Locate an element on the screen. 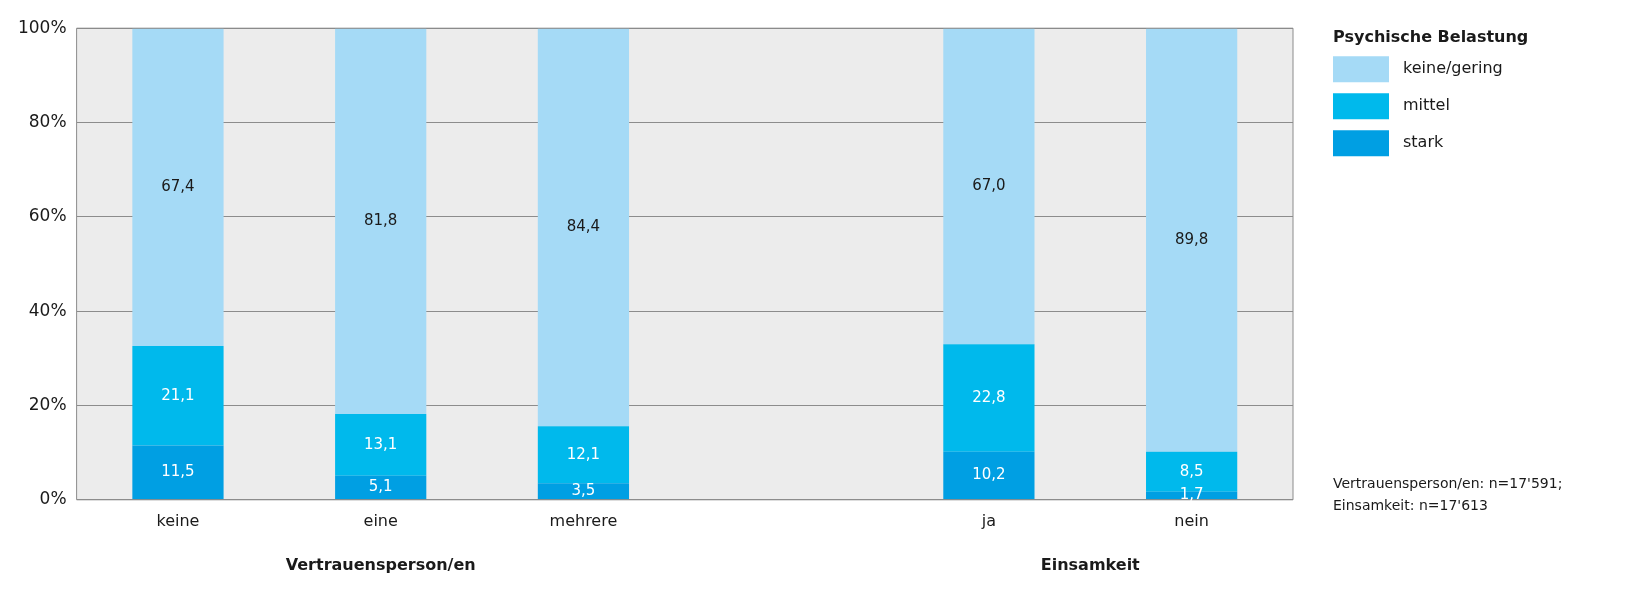 Image resolution: width=1631 pixels, height=591 pixels. y-tick-label: 60% is located at coordinates (47, 215).